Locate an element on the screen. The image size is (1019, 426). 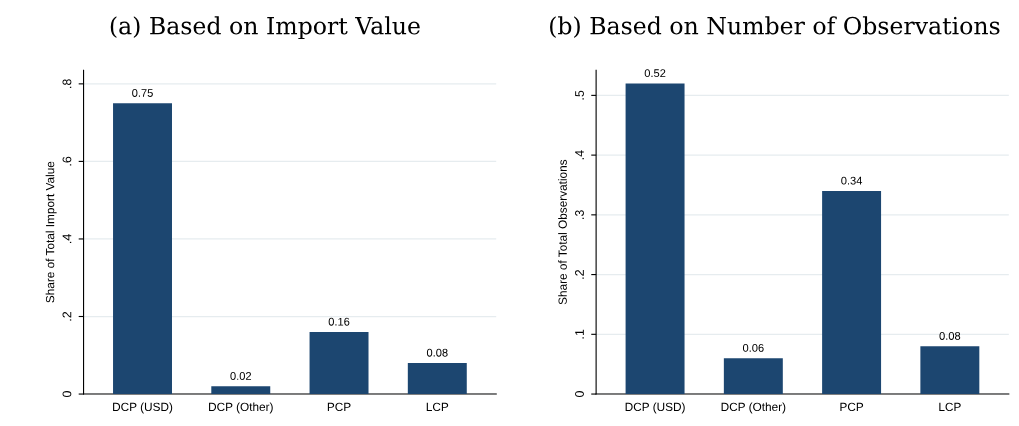
y-tick-label: .1 is located at coordinates (579, 334).